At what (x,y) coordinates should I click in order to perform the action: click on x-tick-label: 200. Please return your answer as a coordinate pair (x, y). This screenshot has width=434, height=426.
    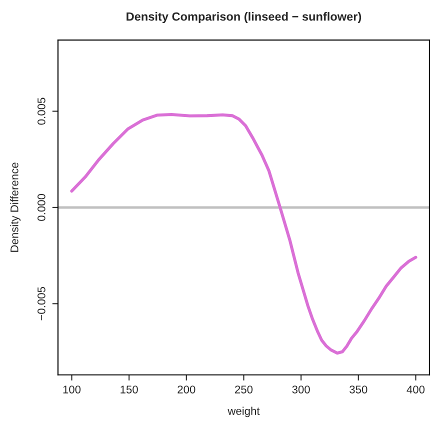
    Looking at the image, I should click on (187, 390).